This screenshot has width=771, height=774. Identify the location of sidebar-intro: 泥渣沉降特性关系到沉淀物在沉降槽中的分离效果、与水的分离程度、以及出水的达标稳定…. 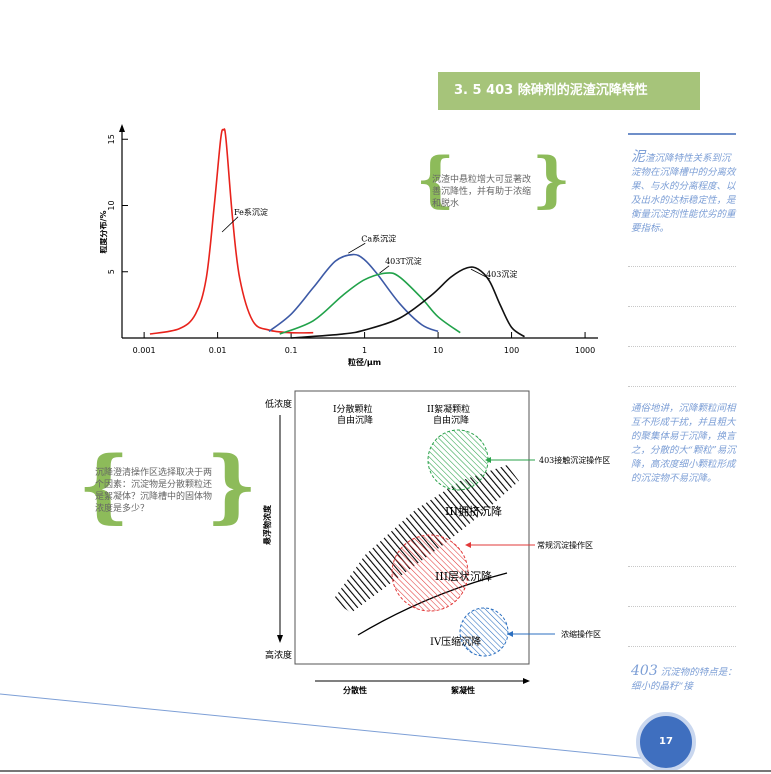
(684, 193).